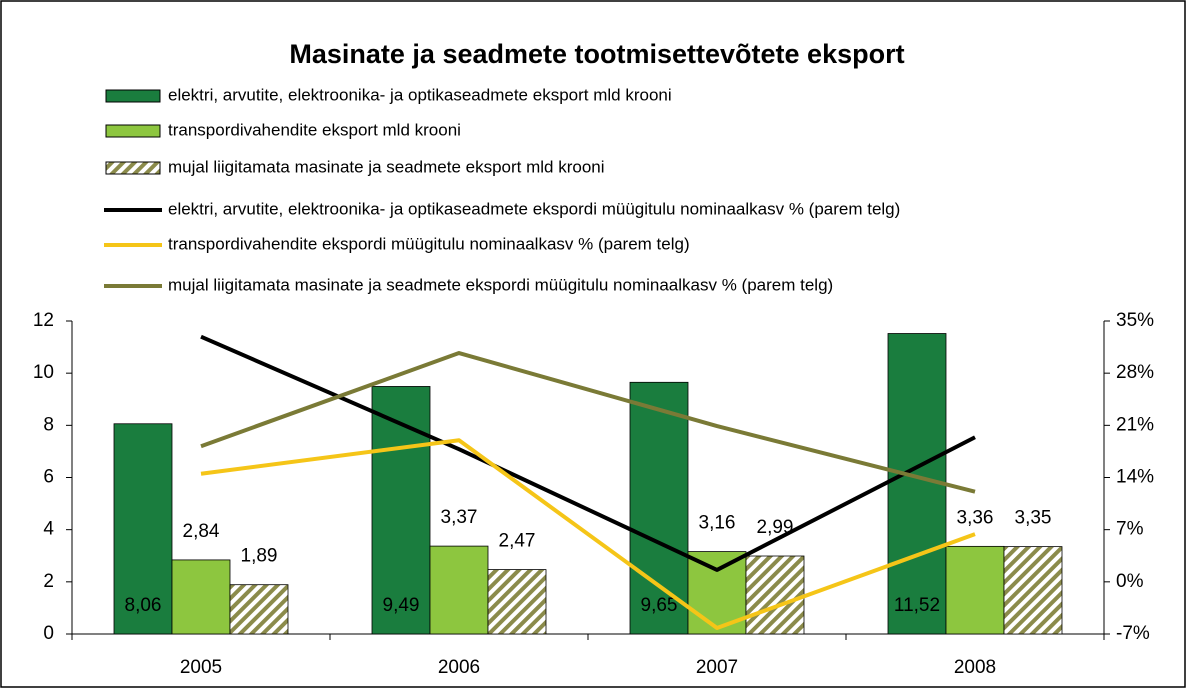 This screenshot has width=1186, height=688. Describe the element at coordinates (43, 320) in the screenshot. I see `y-tick-label: 12` at that location.